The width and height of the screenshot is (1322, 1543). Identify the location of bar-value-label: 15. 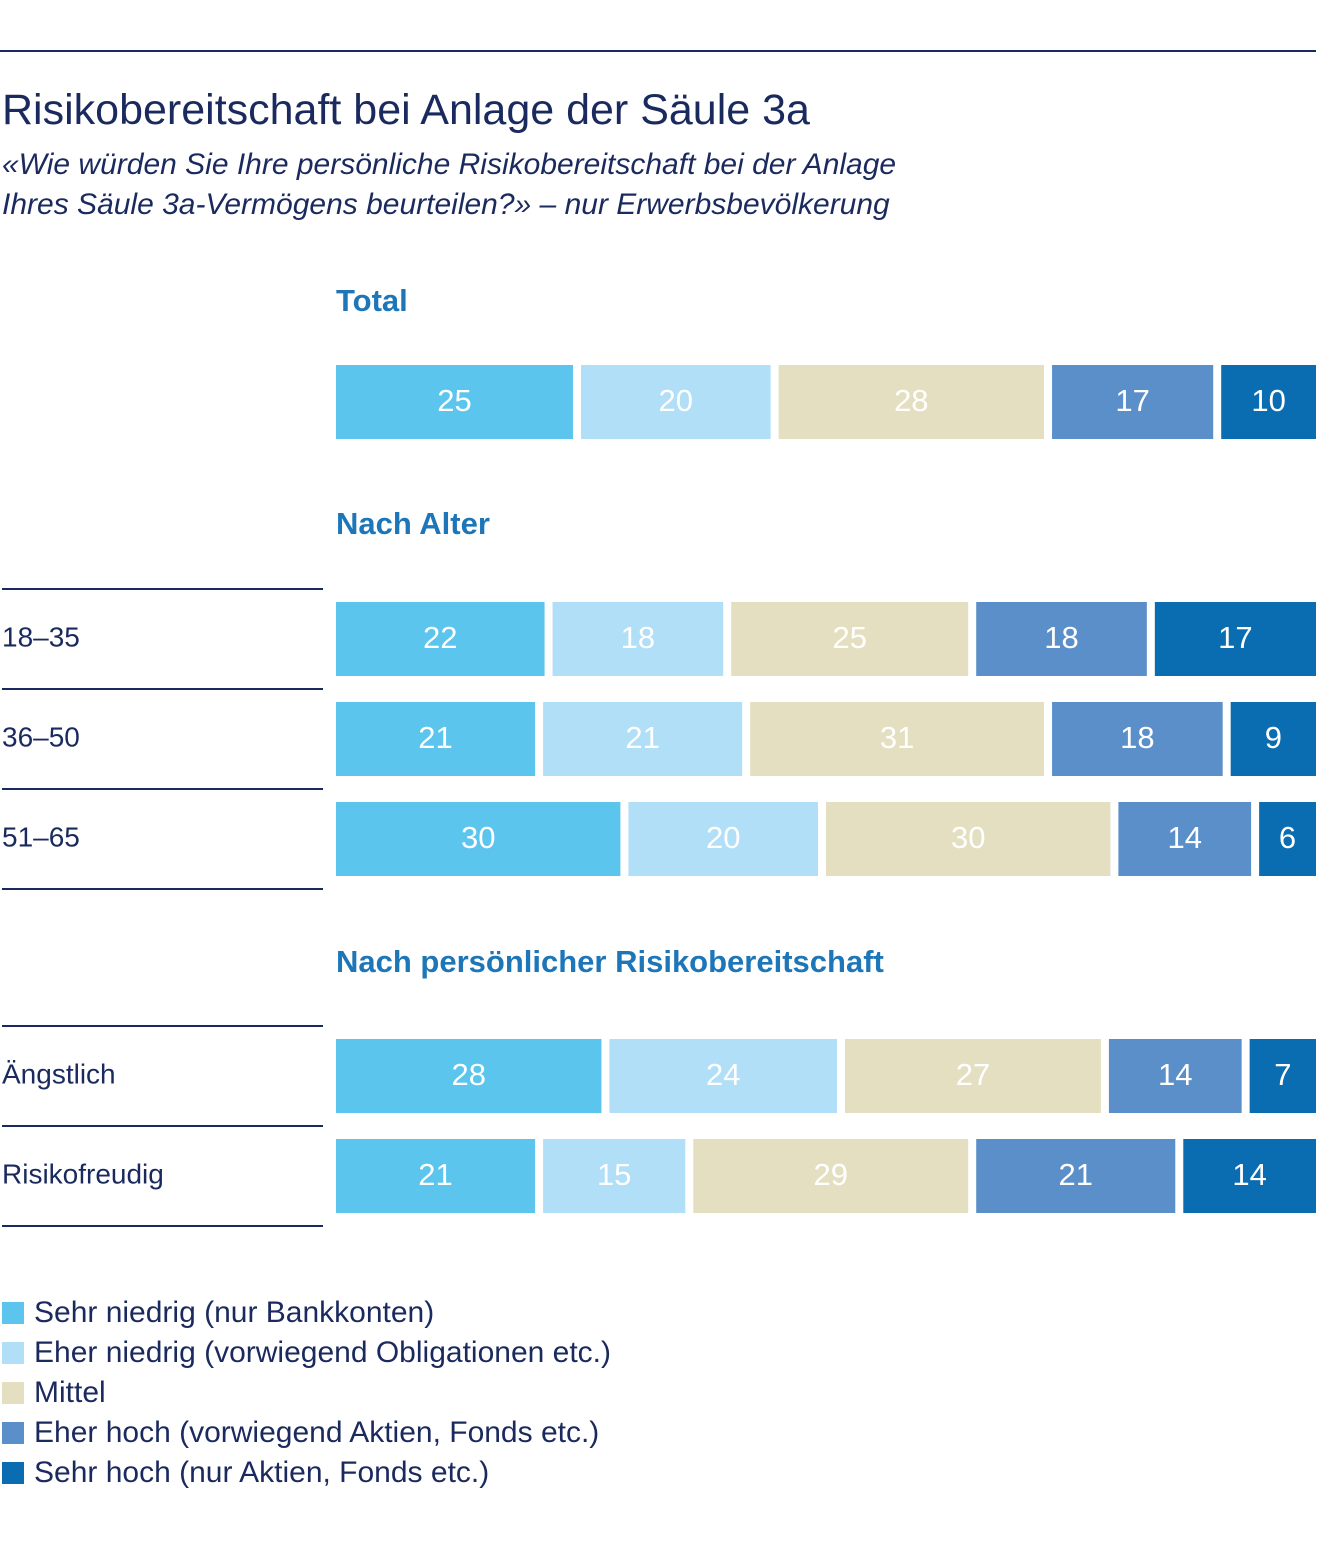
(614, 1174).